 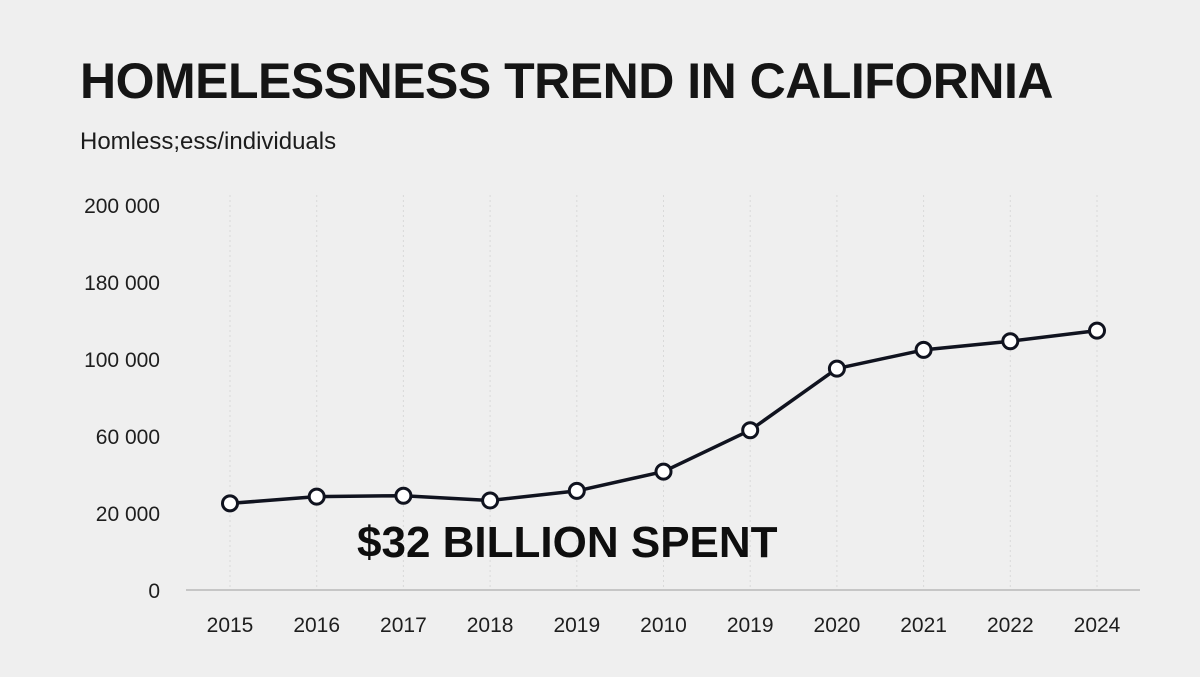 What do you see at coordinates (122, 360) in the screenshot?
I see `y-tick-label: 100 000` at bounding box center [122, 360].